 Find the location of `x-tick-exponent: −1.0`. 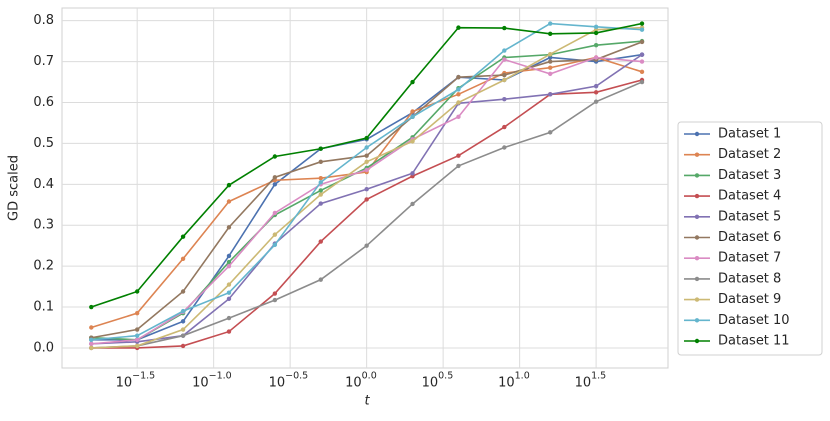

x-tick-exponent: −1.0 is located at coordinates (220, 376).